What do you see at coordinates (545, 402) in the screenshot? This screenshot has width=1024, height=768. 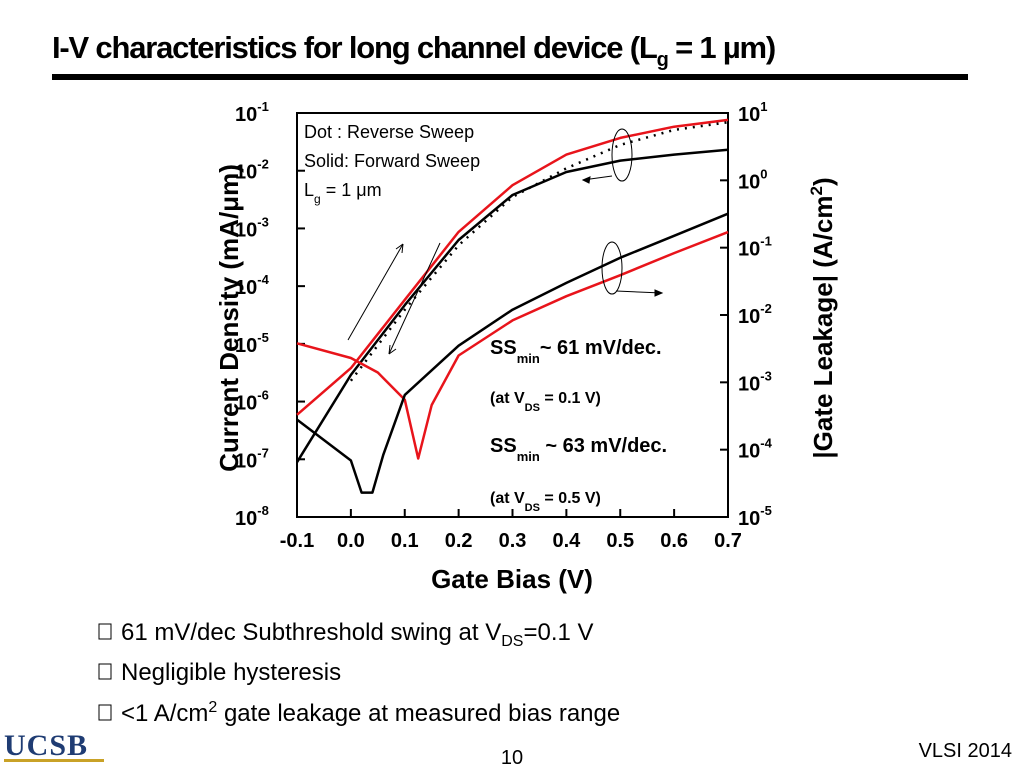 I see `annotation: (at VDS = 0.1 V)` at bounding box center [545, 402].